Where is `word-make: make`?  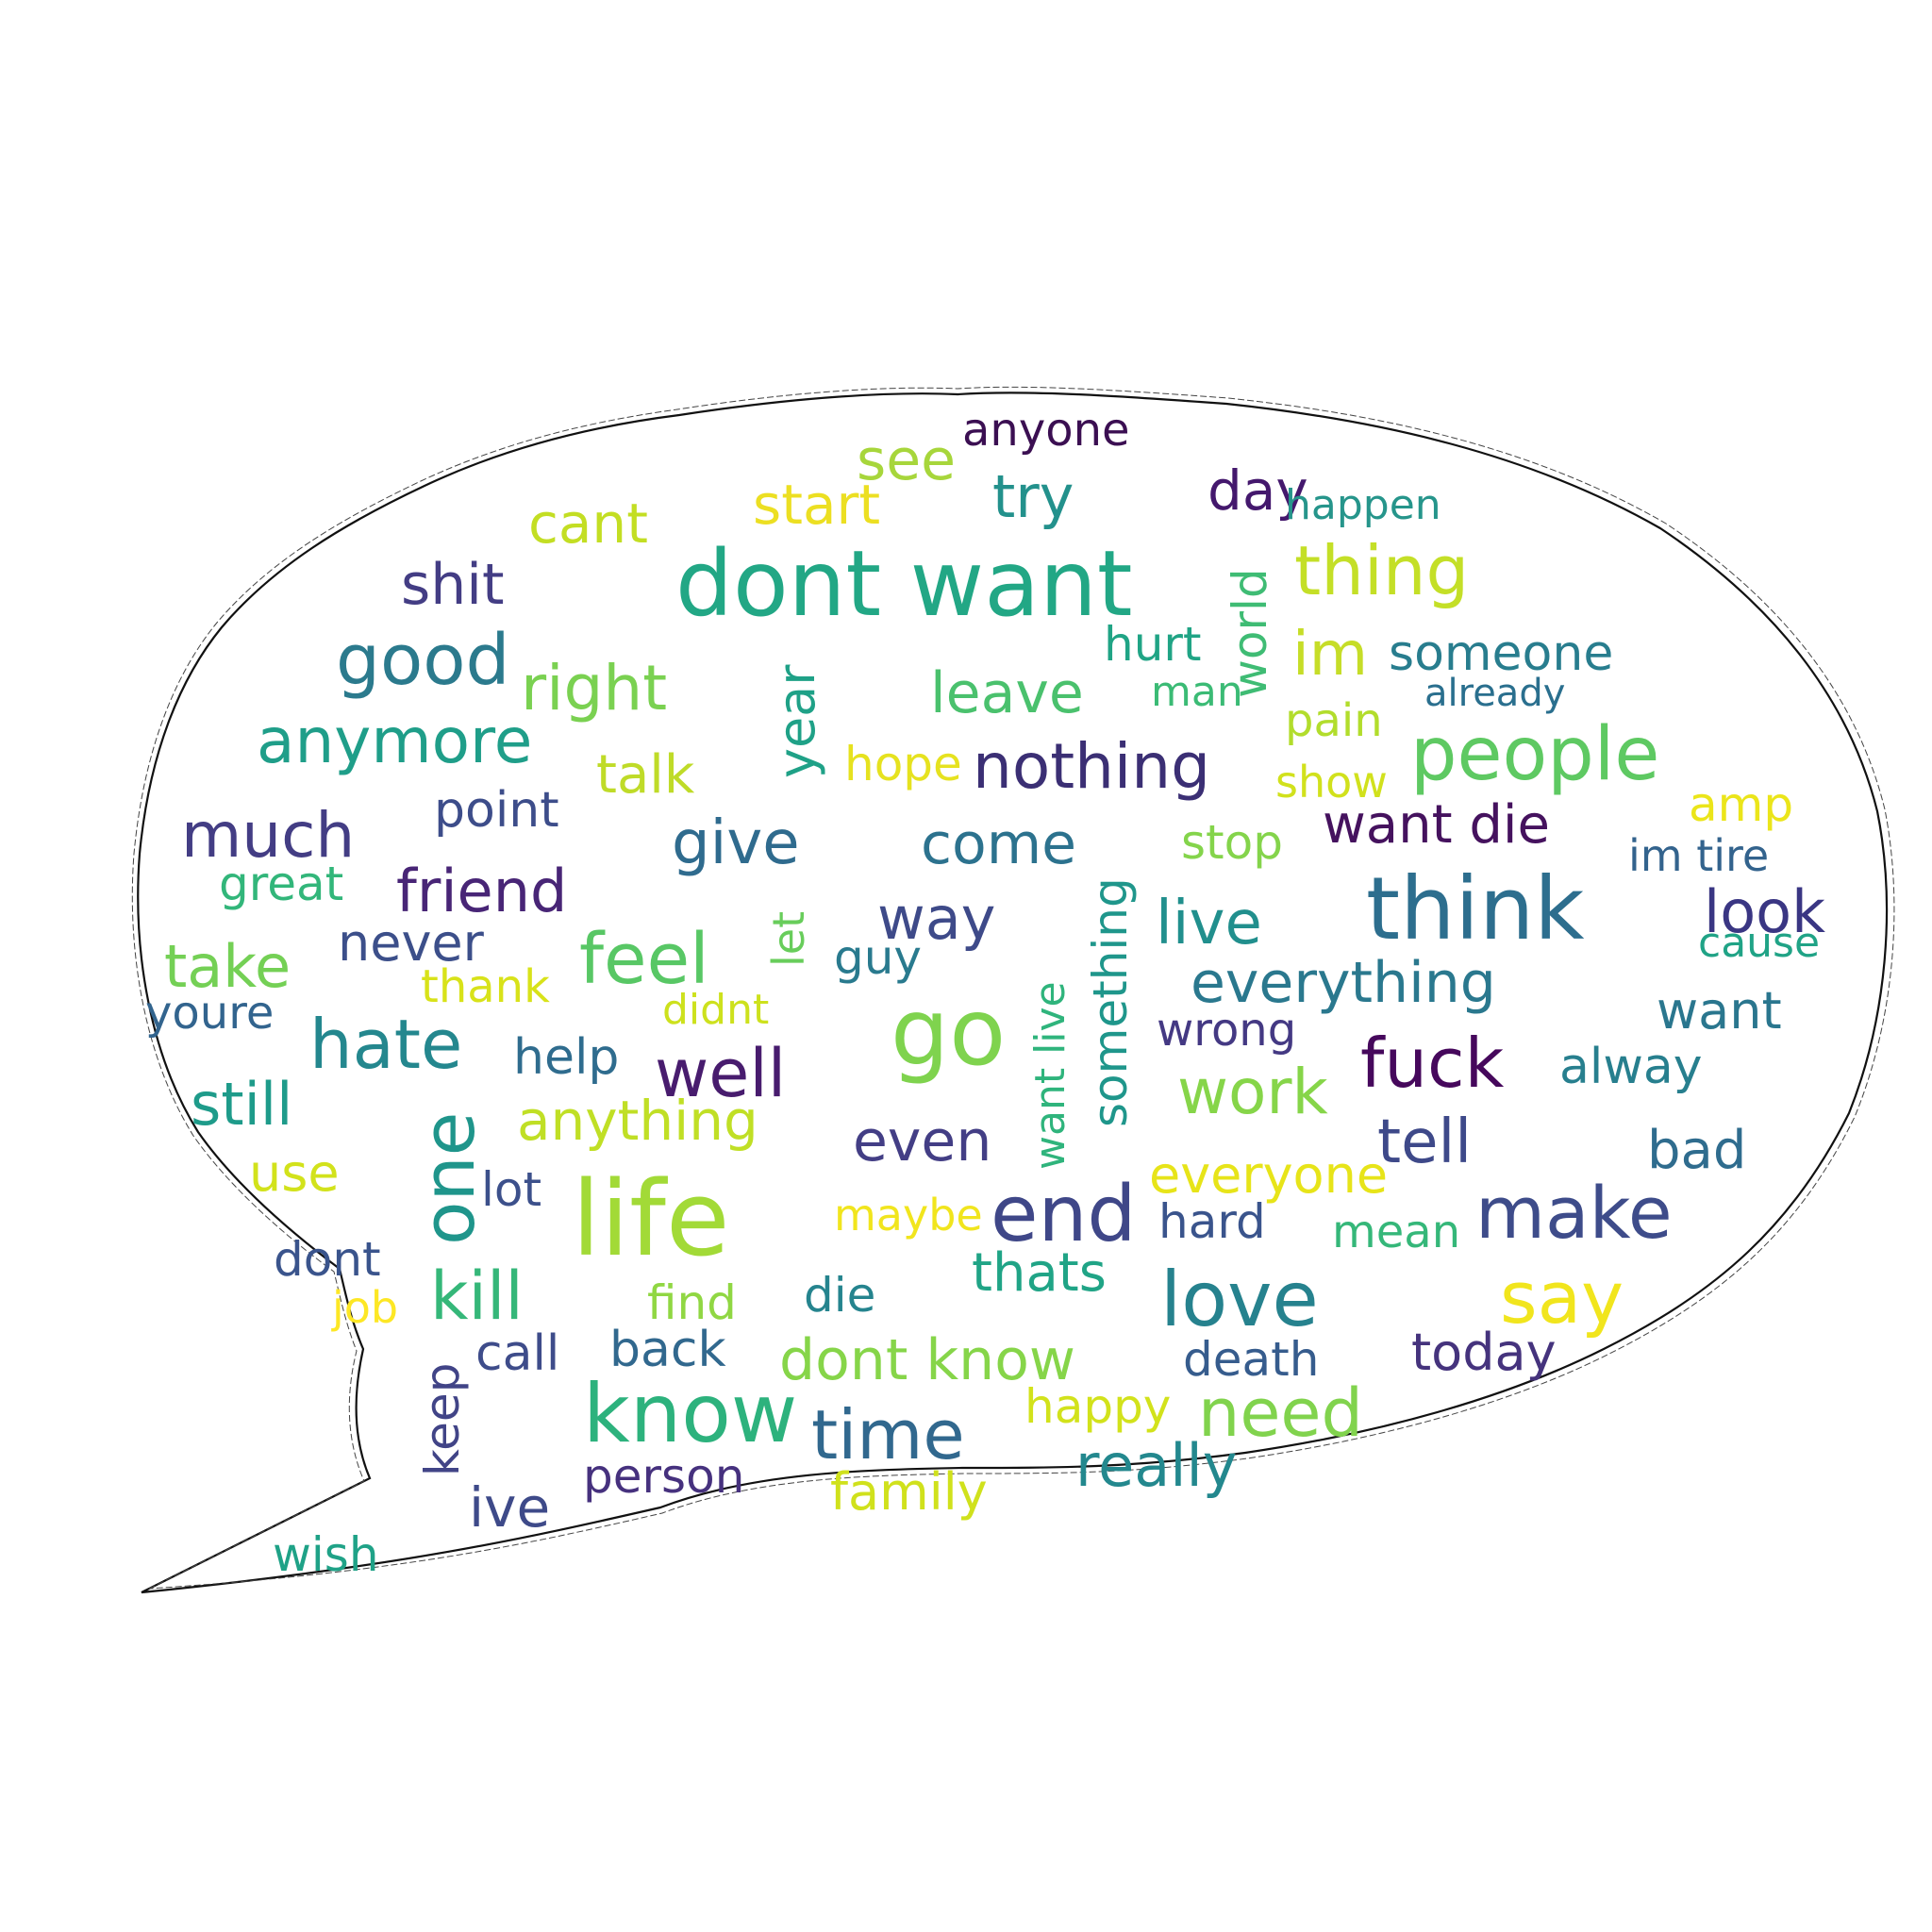 word-make: make is located at coordinates (1574, 1213).